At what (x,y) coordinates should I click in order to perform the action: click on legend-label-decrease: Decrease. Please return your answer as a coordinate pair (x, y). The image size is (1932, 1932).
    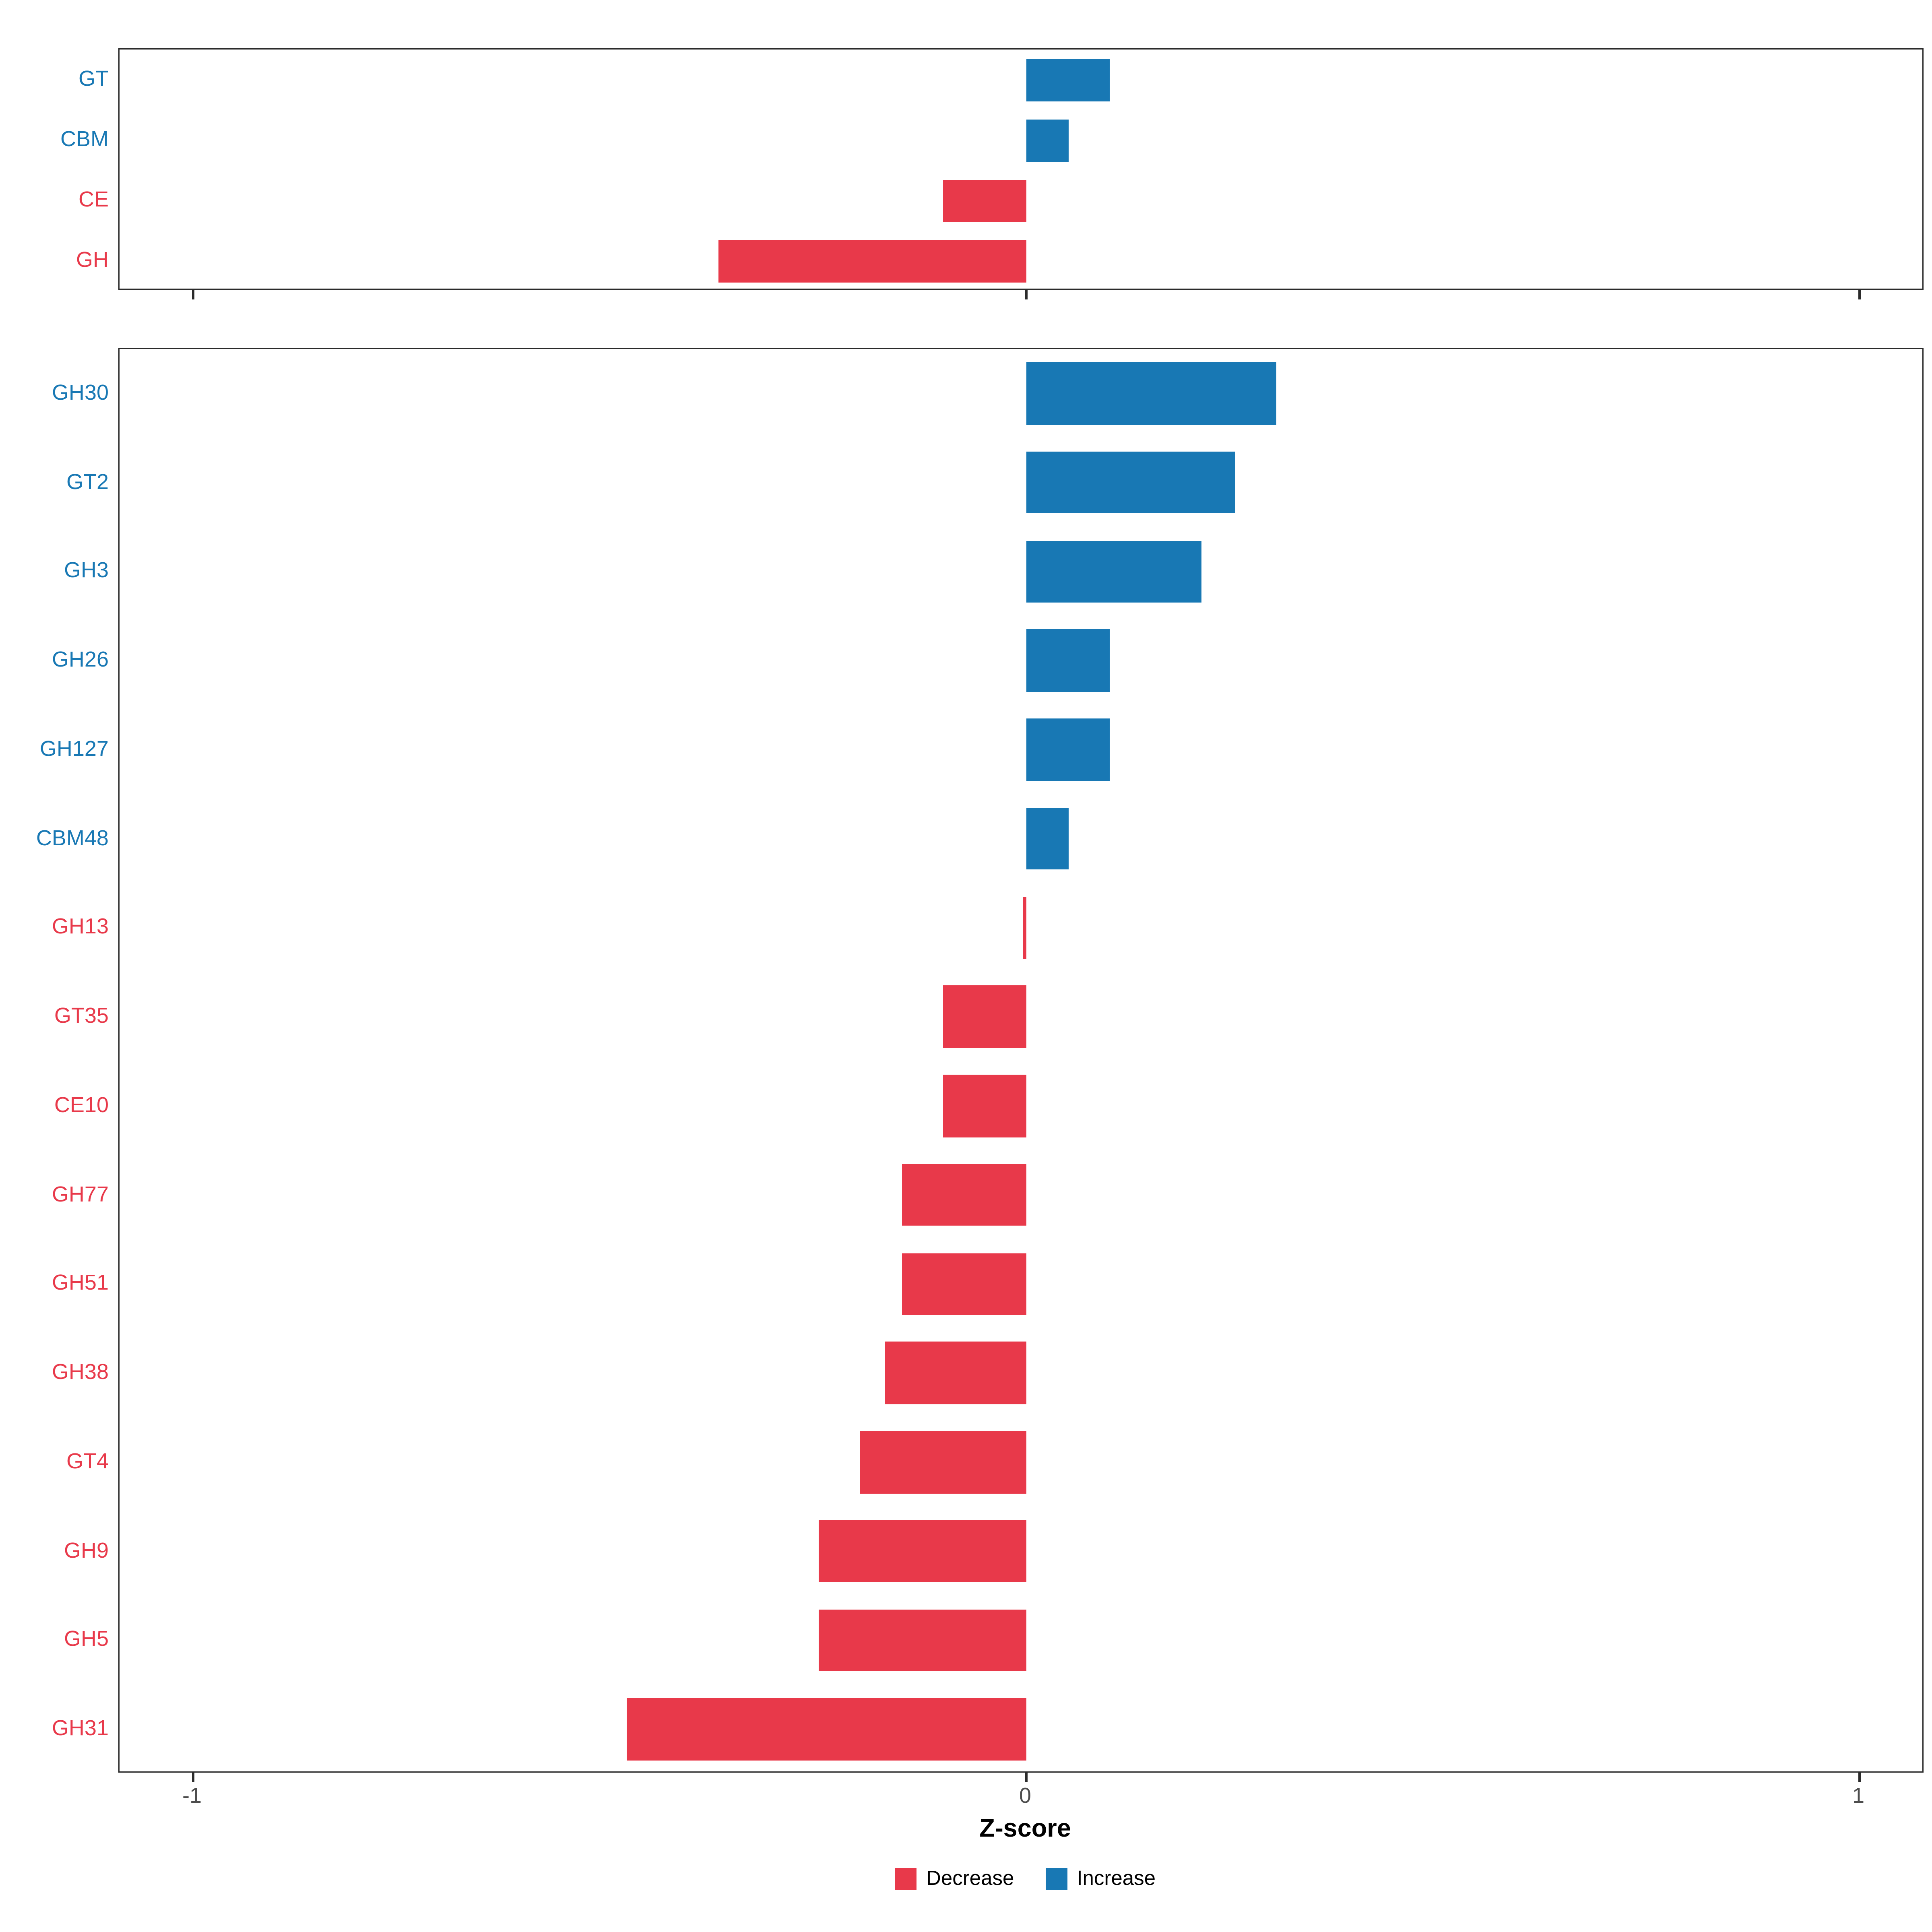
    Looking at the image, I should click on (970, 1878).